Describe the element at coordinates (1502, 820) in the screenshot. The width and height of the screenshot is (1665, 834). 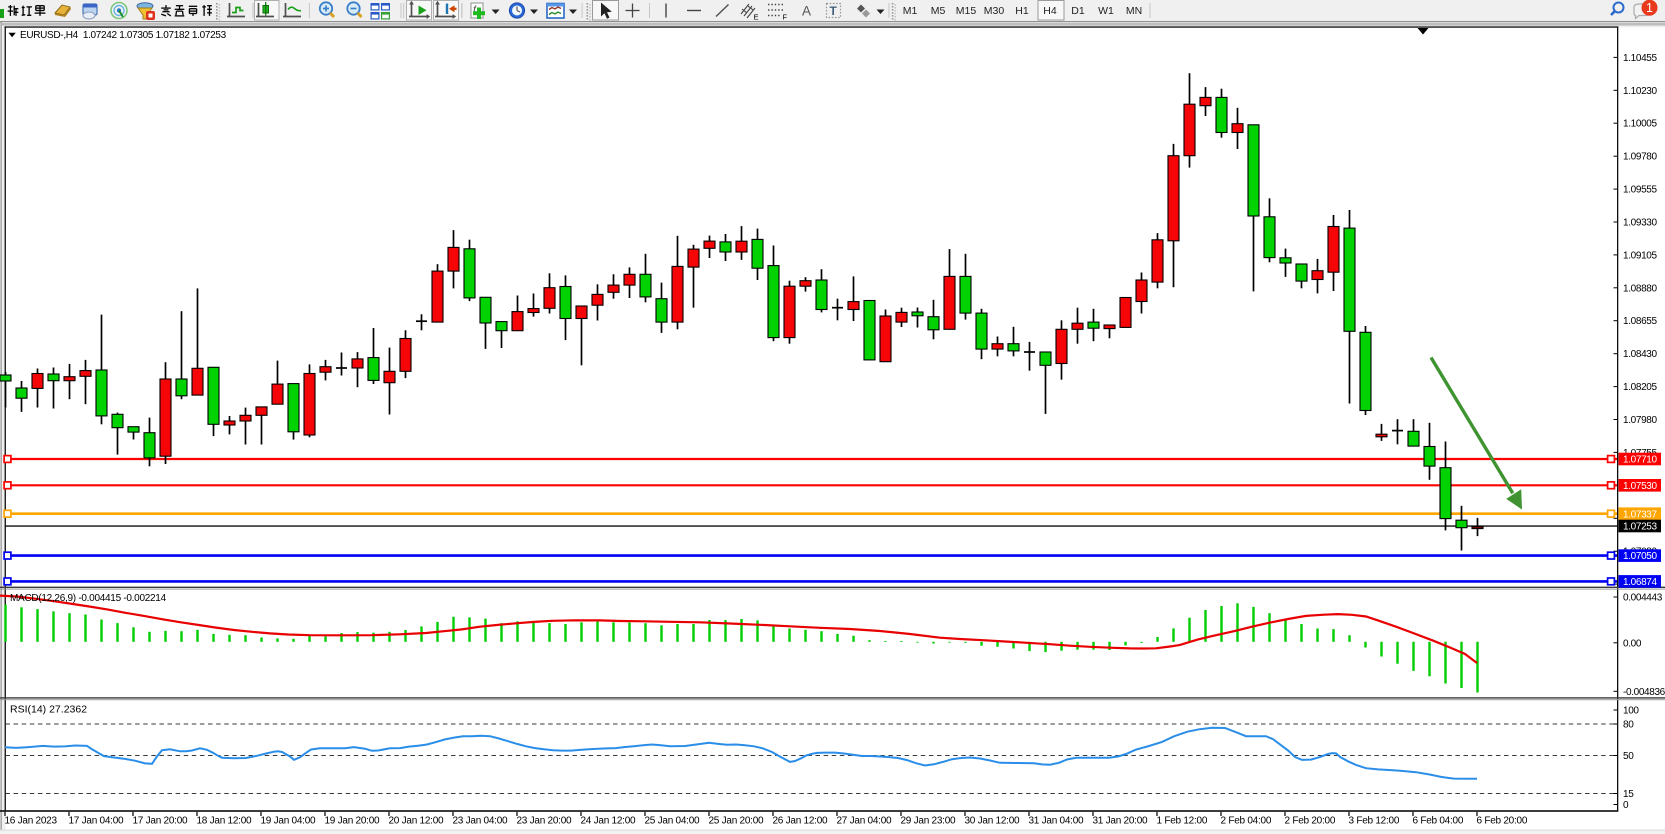
I see `svg-text: 6 Feb 20:00` at that location.